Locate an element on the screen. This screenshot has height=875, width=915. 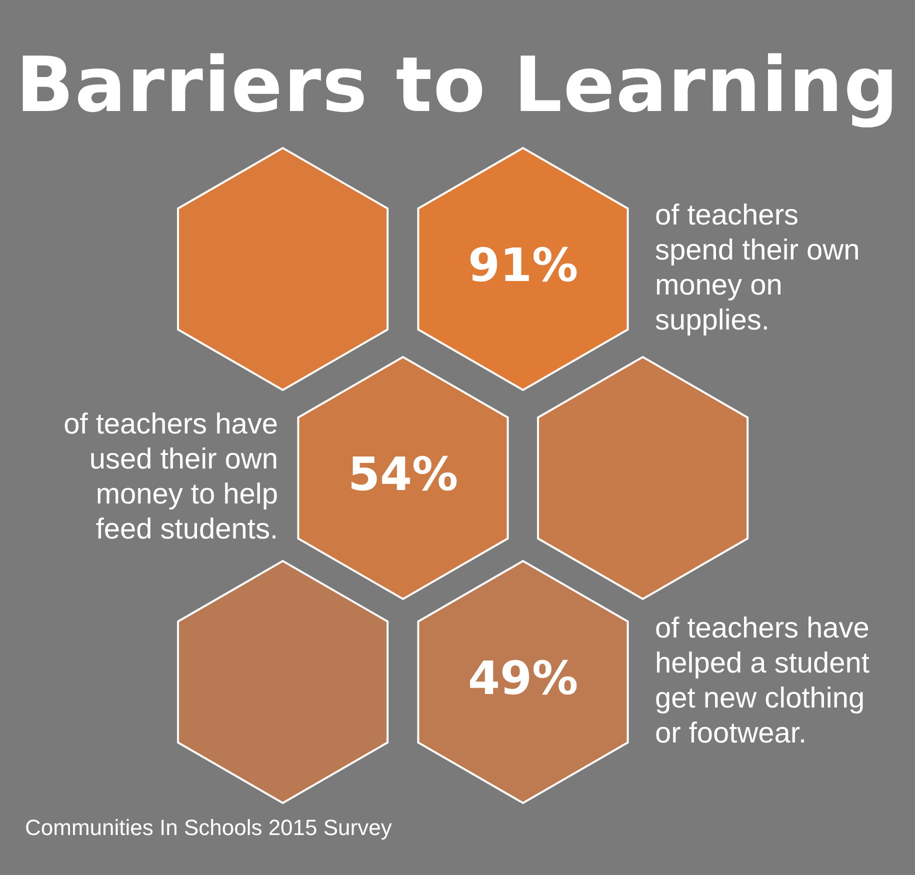
data-label: 49% is located at coordinates (523, 677).